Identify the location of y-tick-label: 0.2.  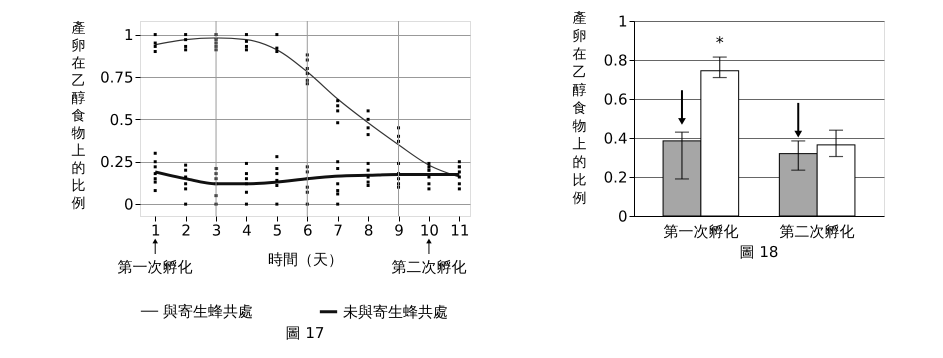
(616, 177).